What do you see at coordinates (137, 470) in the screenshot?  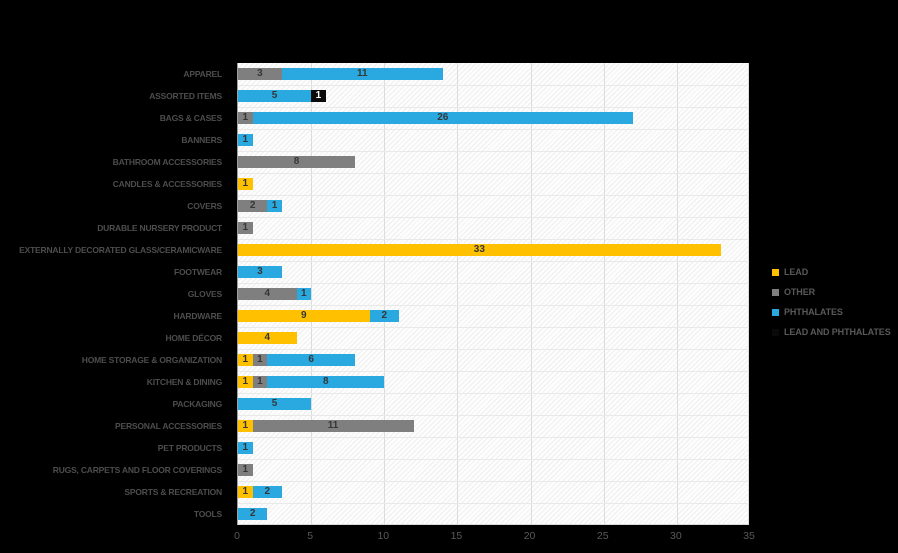 I see `category-label: RUGS, CARPETS AND FLOOR COVERINGS` at bounding box center [137, 470].